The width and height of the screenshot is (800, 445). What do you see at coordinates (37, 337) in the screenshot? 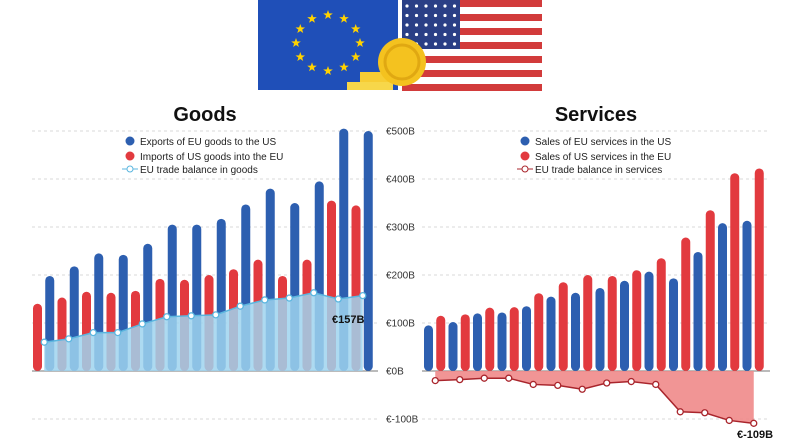
I see `goods-imports-bar` at bounding box center [37, 337].